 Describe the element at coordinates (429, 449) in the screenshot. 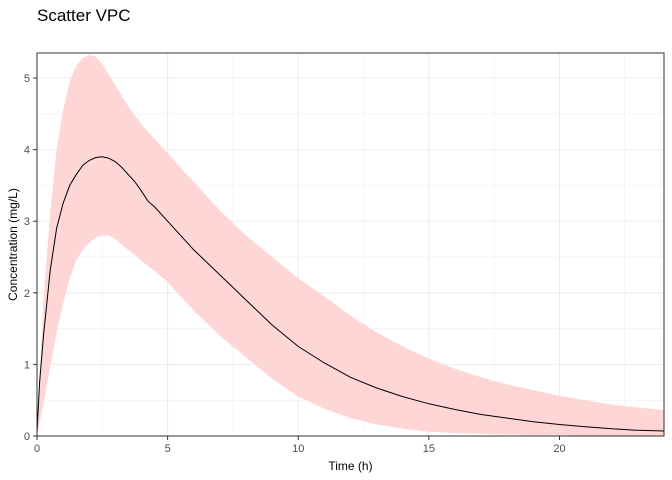

I see `x-tick-label: 15` at that location.